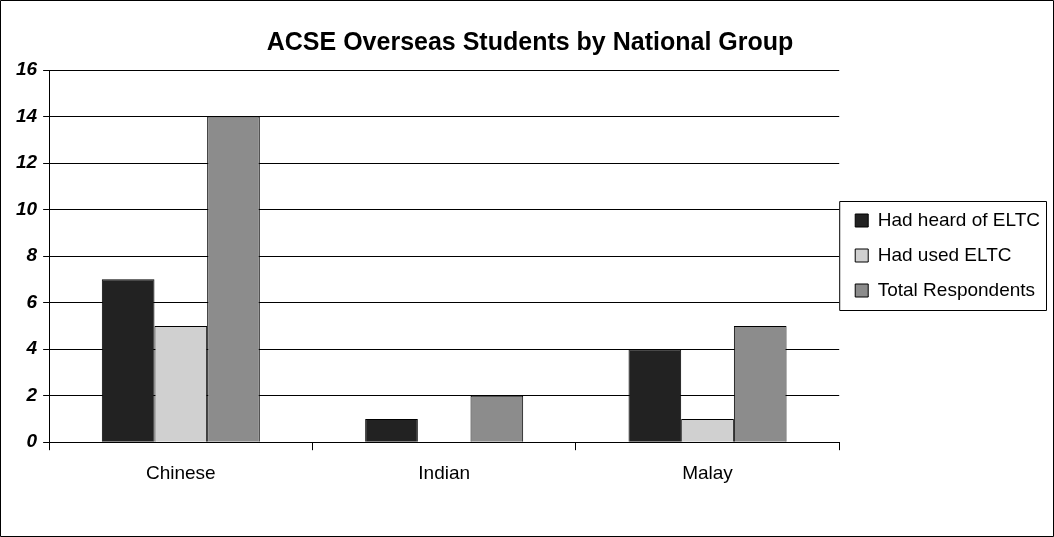 This screenshot has height=537, width=1054. Describe the element at coordinates (26, 115) in the screenshot. I see `y-tick-label: 14` at that location.